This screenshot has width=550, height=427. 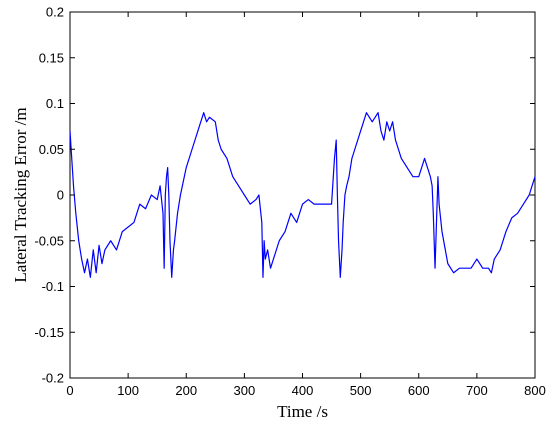 I want to click on x-axis-title: Time /s, so click(x=302, y=411).